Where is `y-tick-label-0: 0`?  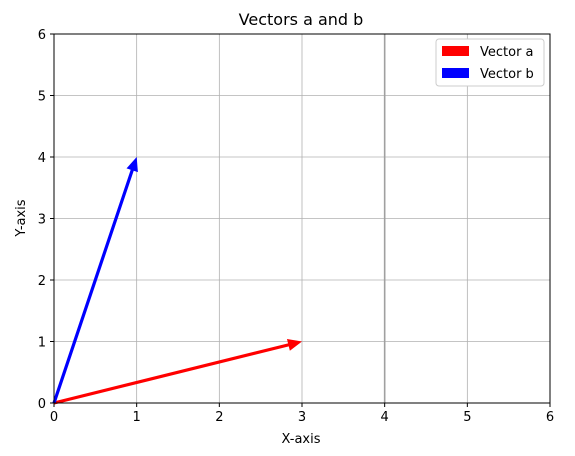
y-tick-label-0: 0 is located at coordinates (42, 404).